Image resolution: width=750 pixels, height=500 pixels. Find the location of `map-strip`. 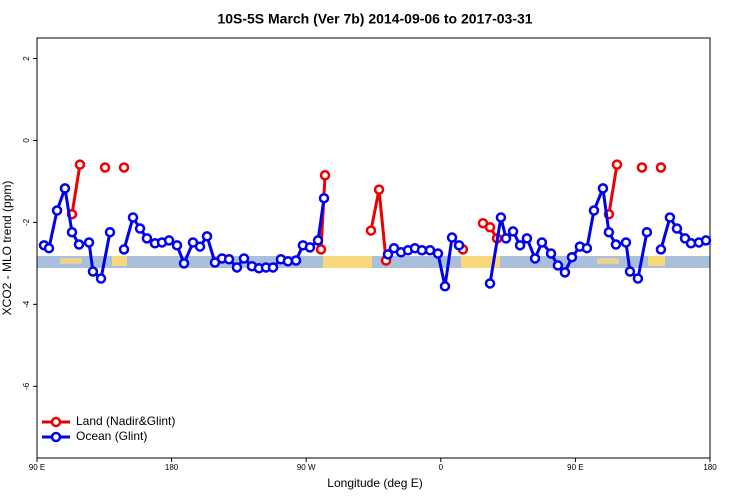

map-strip is located at coordinates (373, 262).